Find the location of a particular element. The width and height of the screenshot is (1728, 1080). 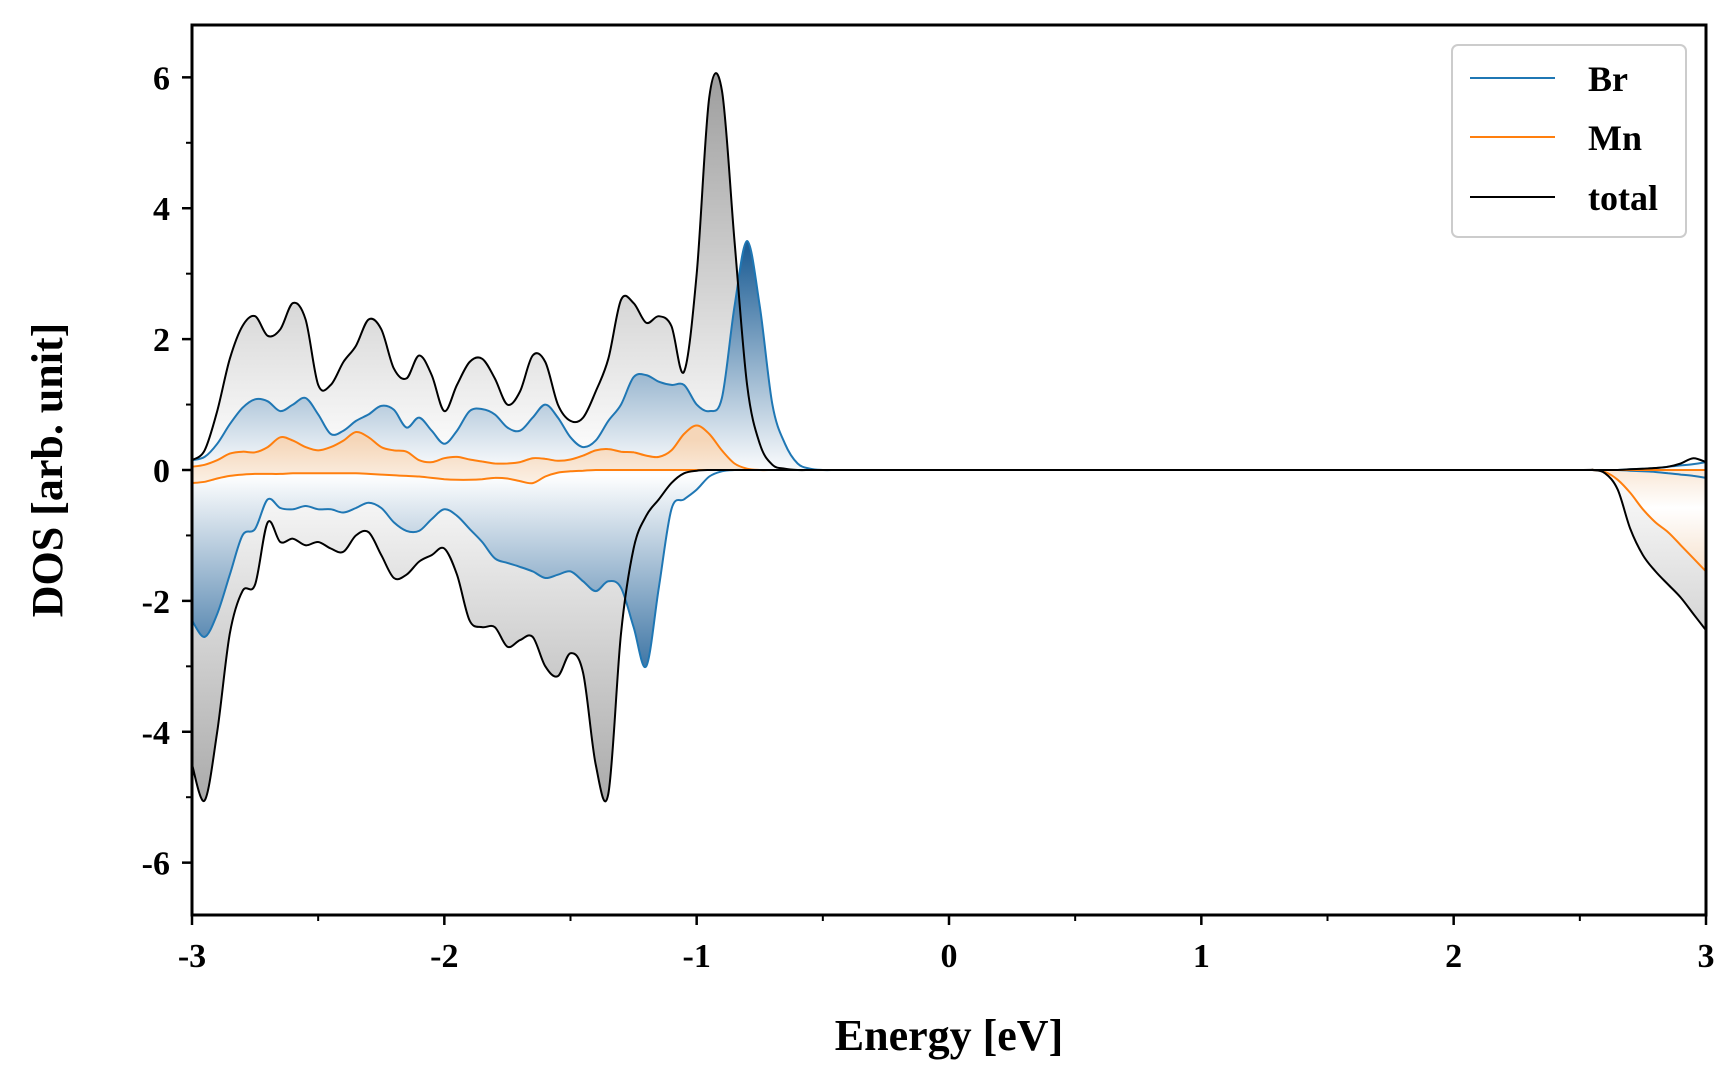

y-tick-label: 0 is located at coordinates (161, 471).